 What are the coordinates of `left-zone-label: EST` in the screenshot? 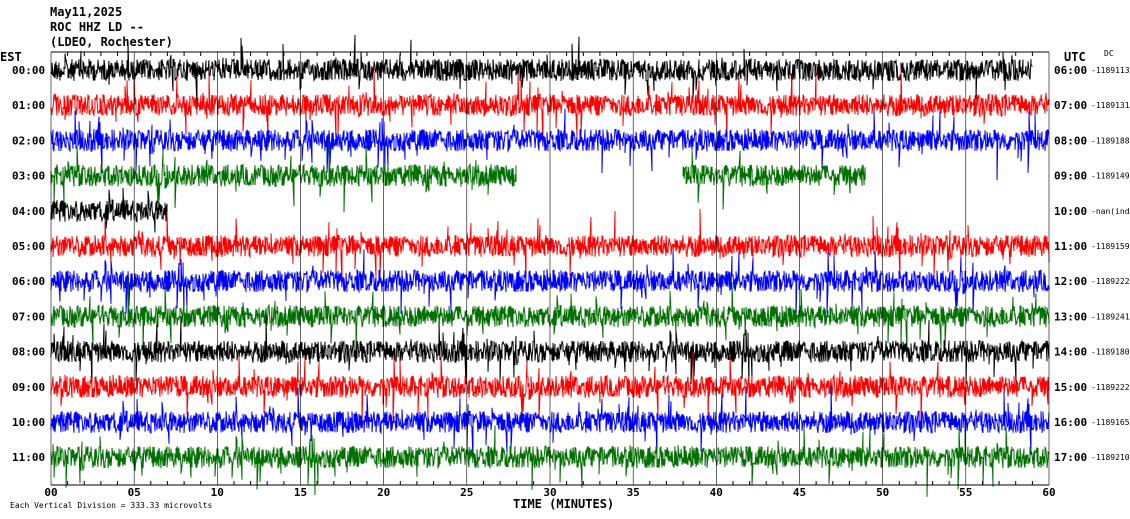 It's located at (11, 57).